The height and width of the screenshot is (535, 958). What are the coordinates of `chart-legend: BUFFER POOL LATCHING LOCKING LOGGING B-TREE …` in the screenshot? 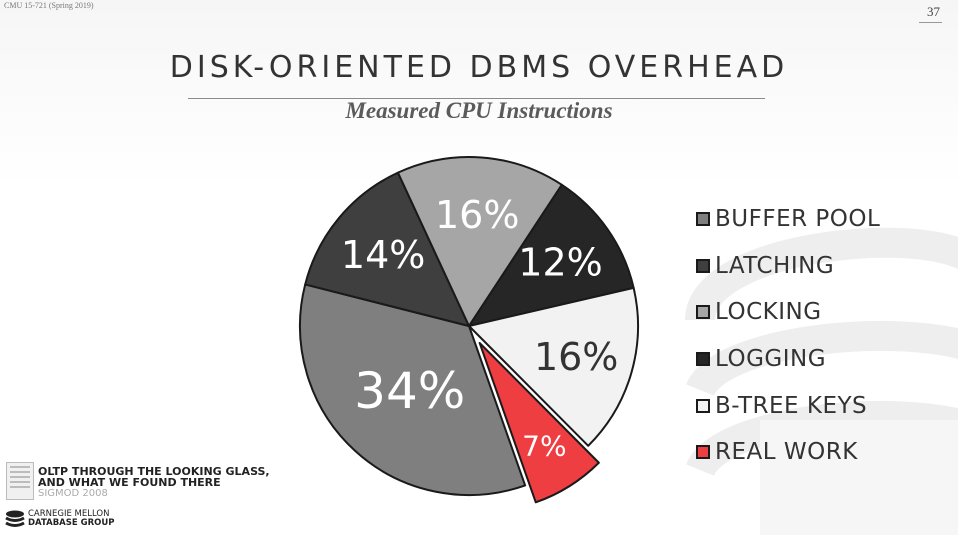 It's located at (788, 336).